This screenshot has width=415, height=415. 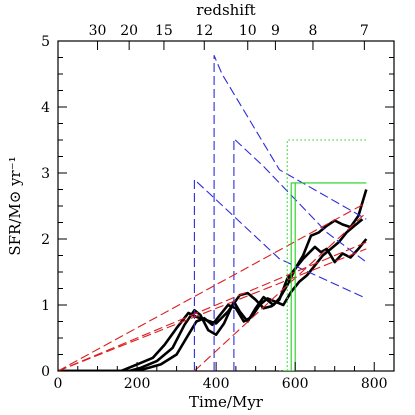 What do you see at coordinates (45, 240) in the screenshot?
I see `y-tick-label: 2` at bounding box center [45, 240].